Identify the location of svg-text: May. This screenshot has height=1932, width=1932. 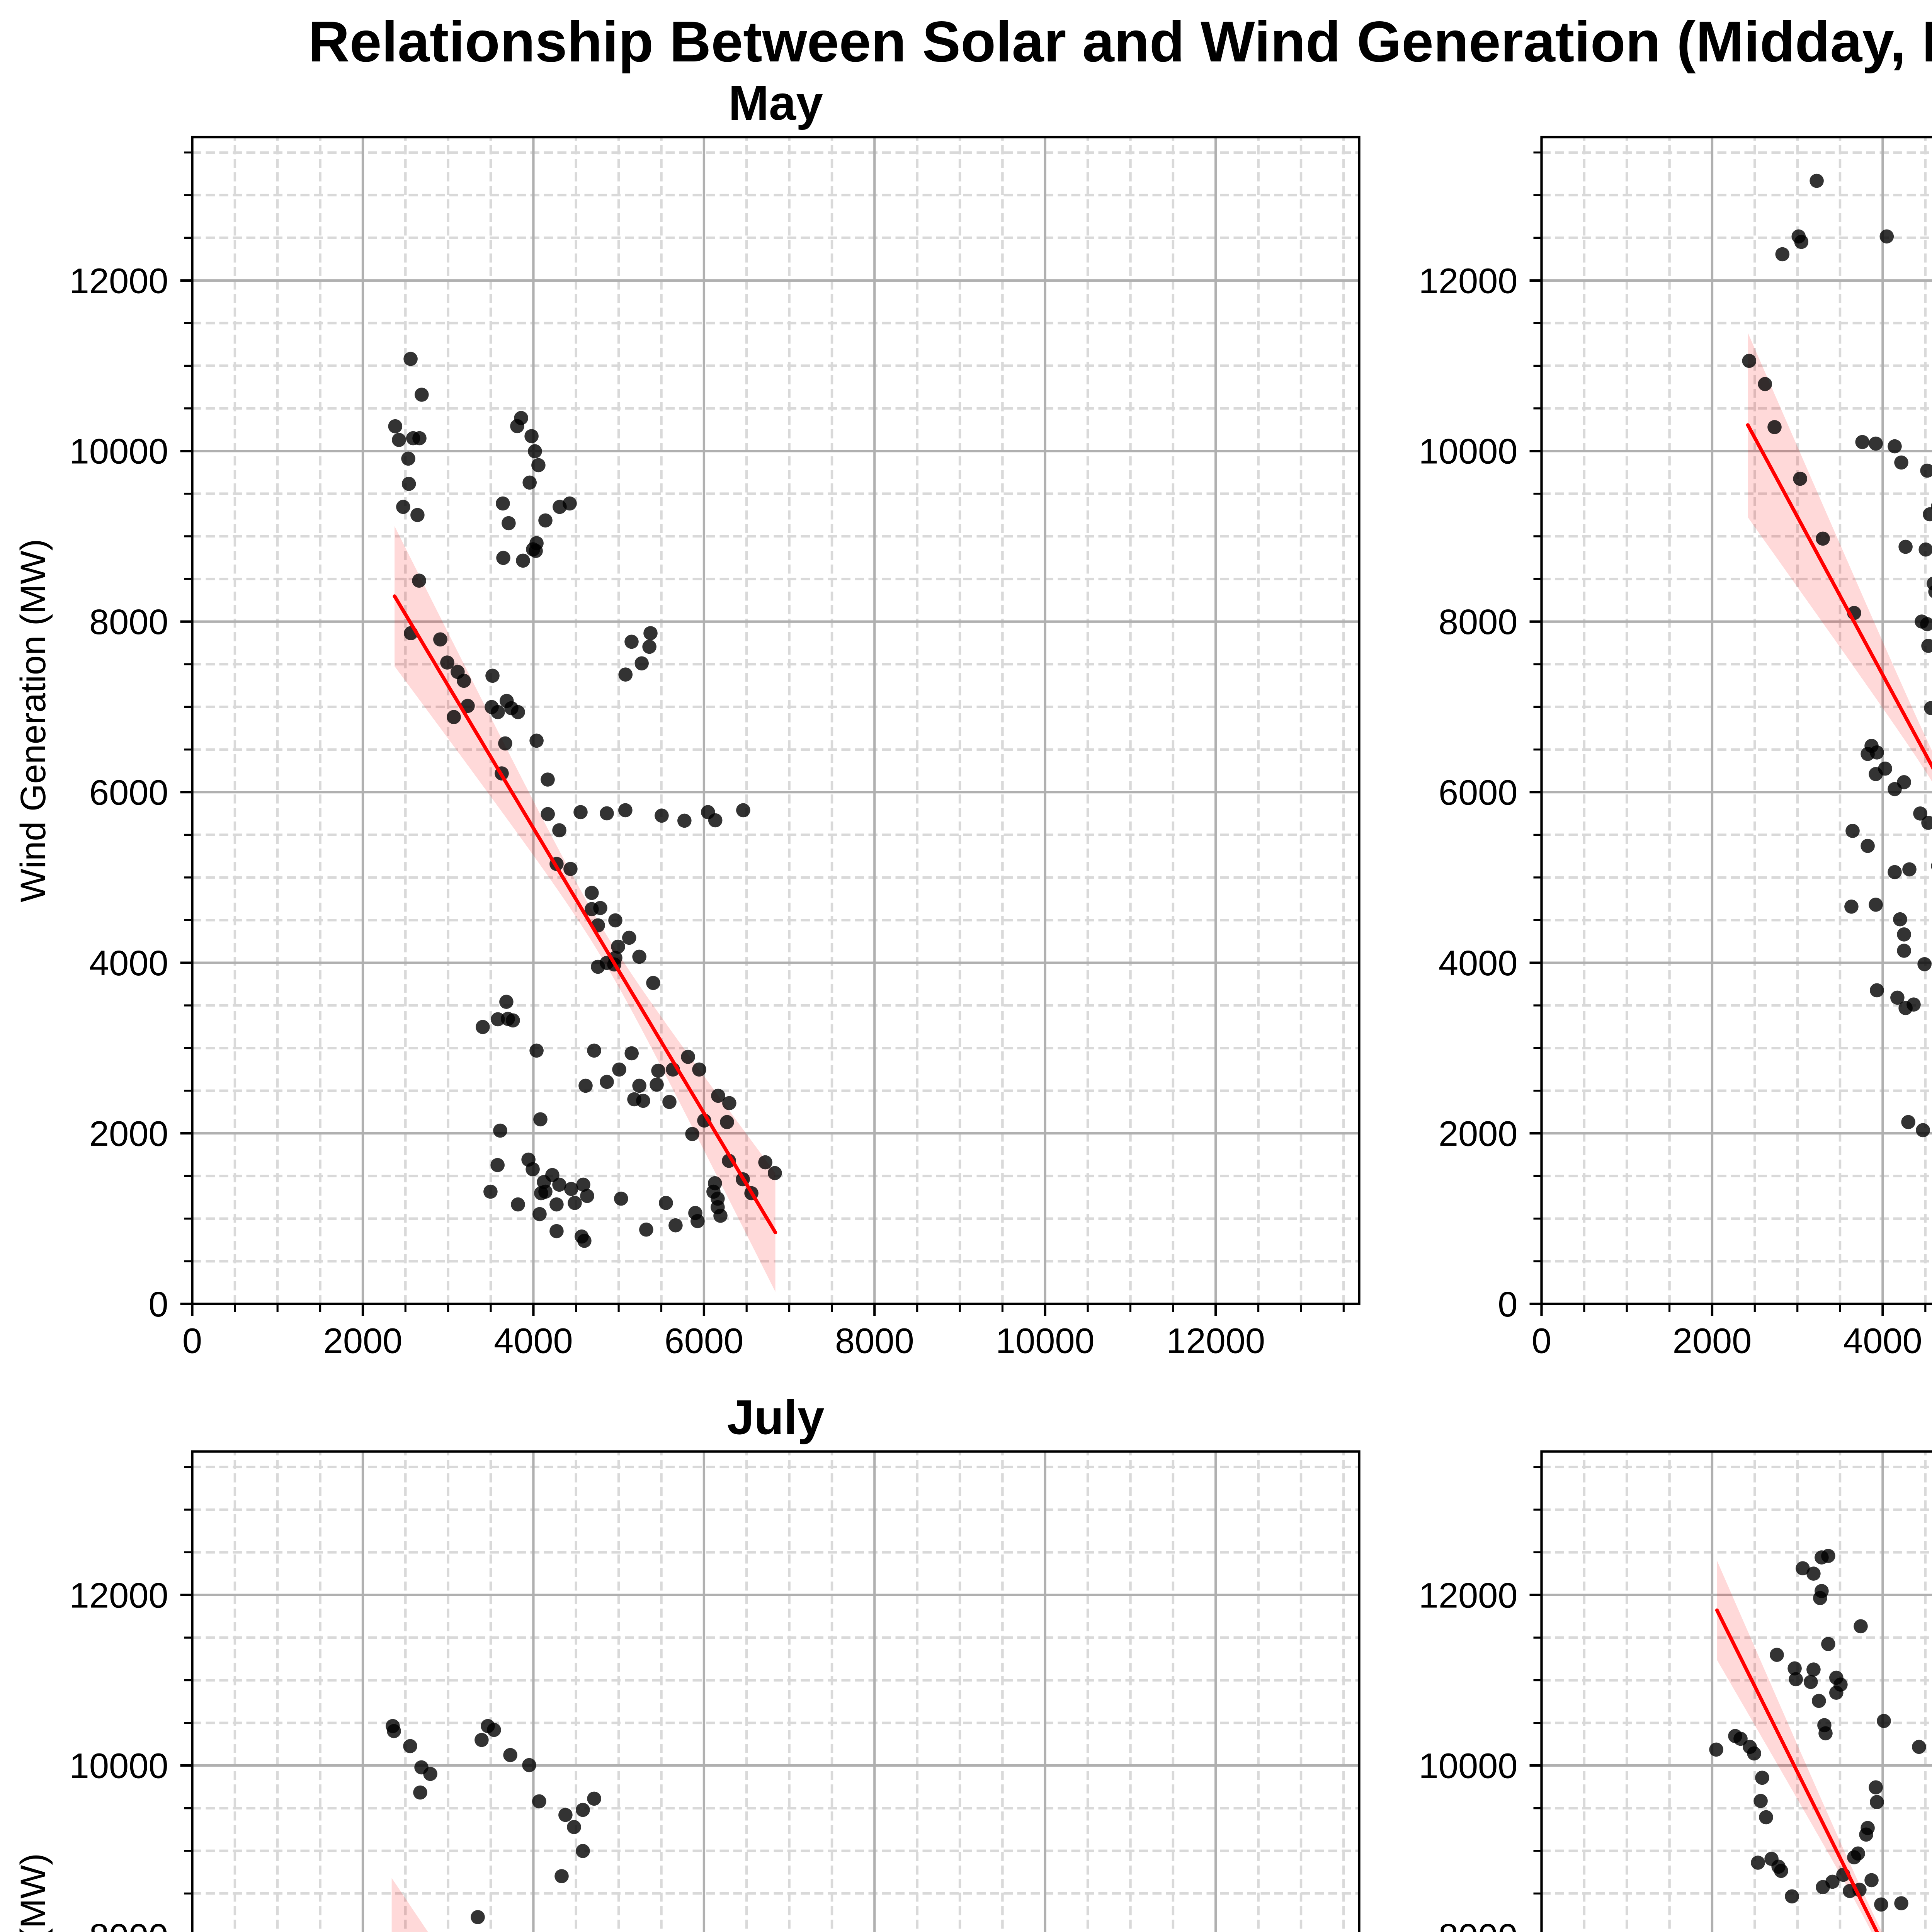
(776, 103).